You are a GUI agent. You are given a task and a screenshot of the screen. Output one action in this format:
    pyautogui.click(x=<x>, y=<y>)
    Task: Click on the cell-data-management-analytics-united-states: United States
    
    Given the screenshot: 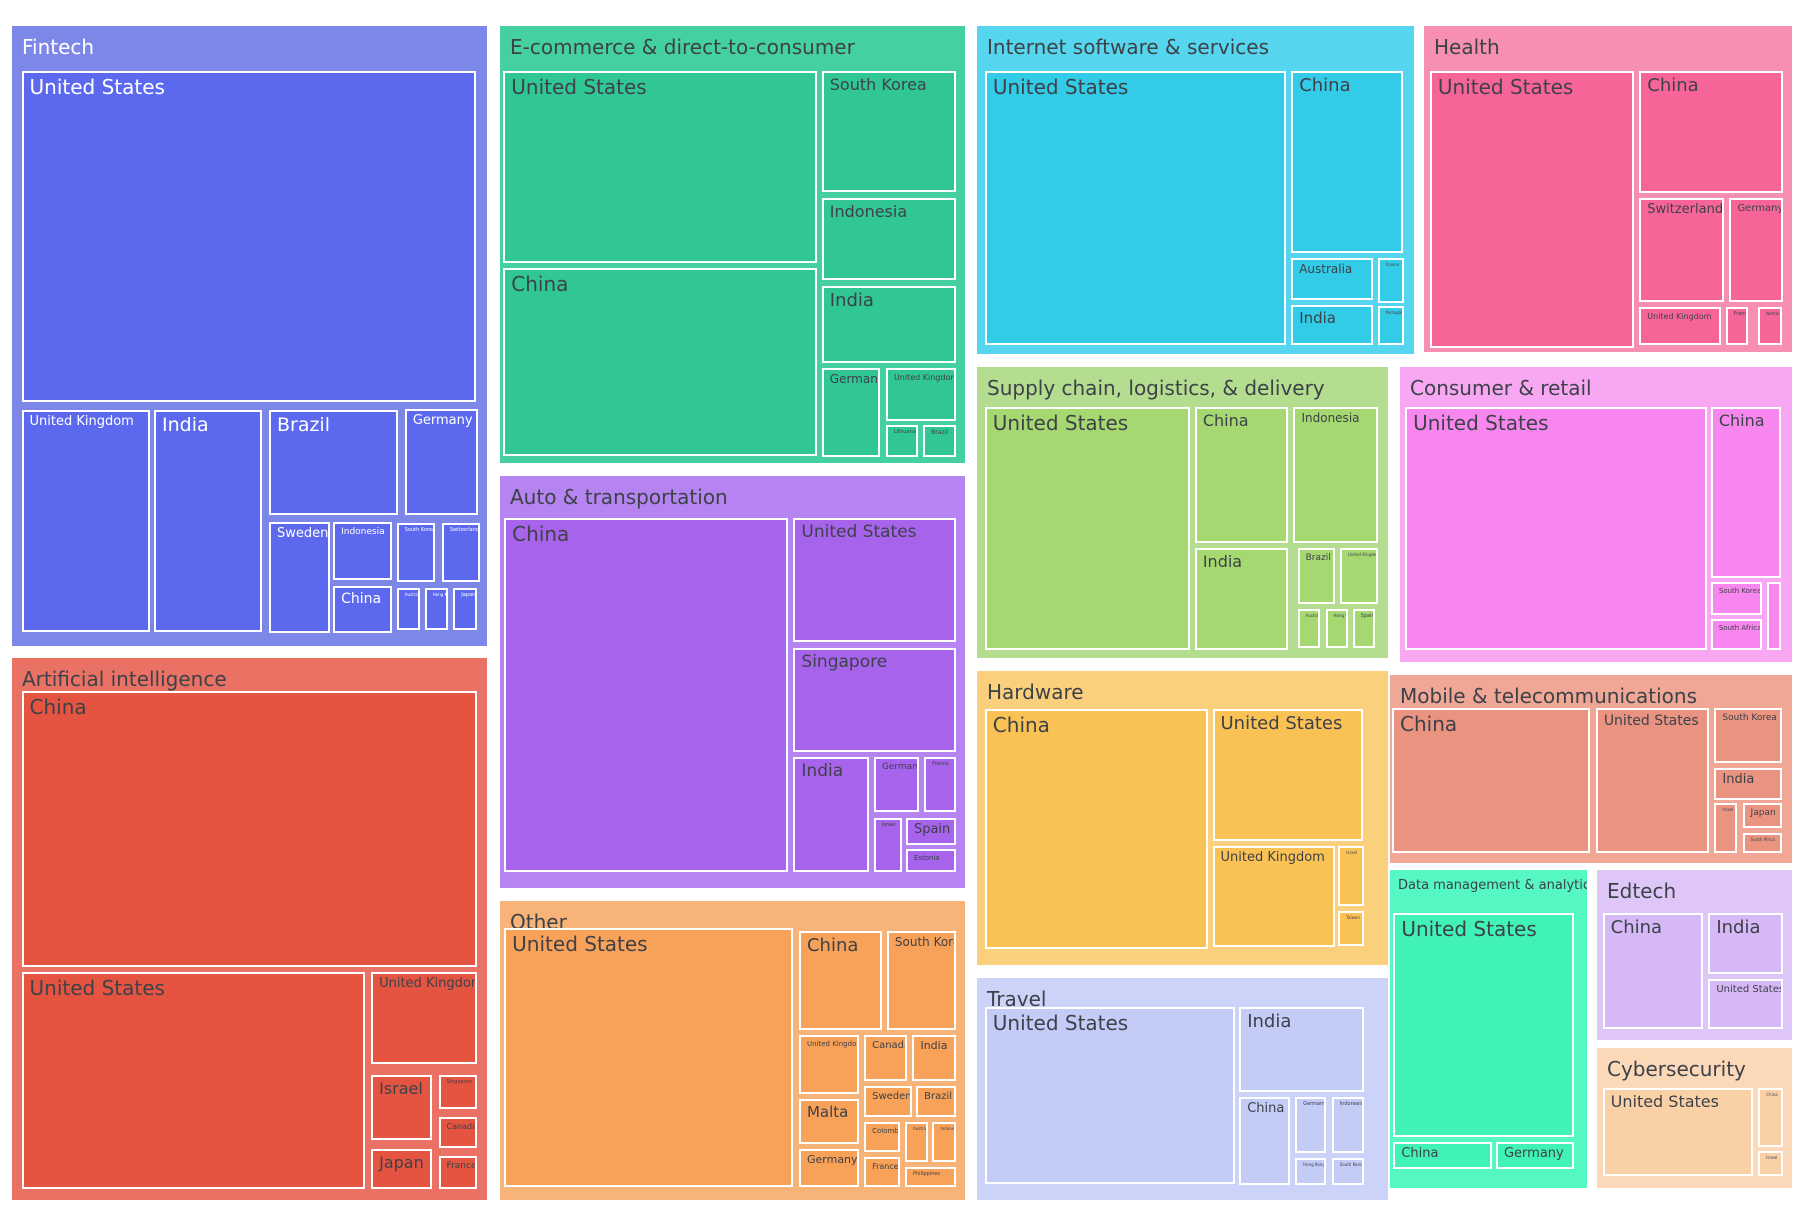 What is the action you would take?
    pyautogui.click(x=1484, y=1025)
    